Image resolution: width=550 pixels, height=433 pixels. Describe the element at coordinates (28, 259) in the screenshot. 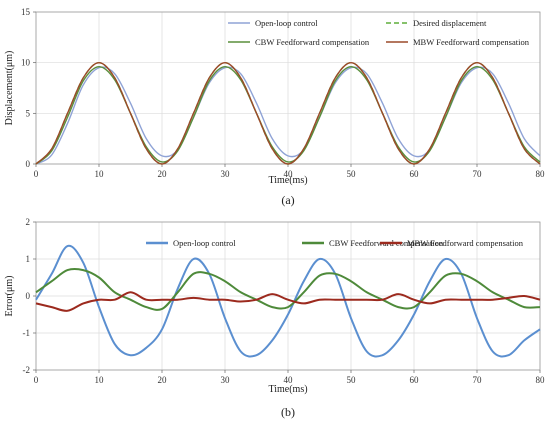

I see `b-y-tick-label: 1` at that location.